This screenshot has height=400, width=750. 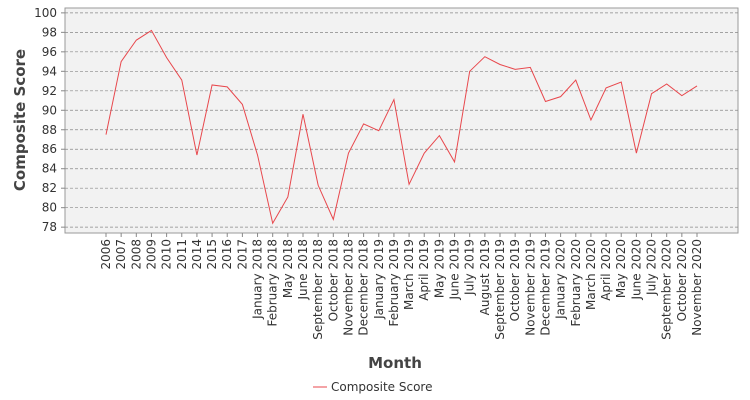 I want to click on y-tick-label: 94, so click(x=49, y=71).